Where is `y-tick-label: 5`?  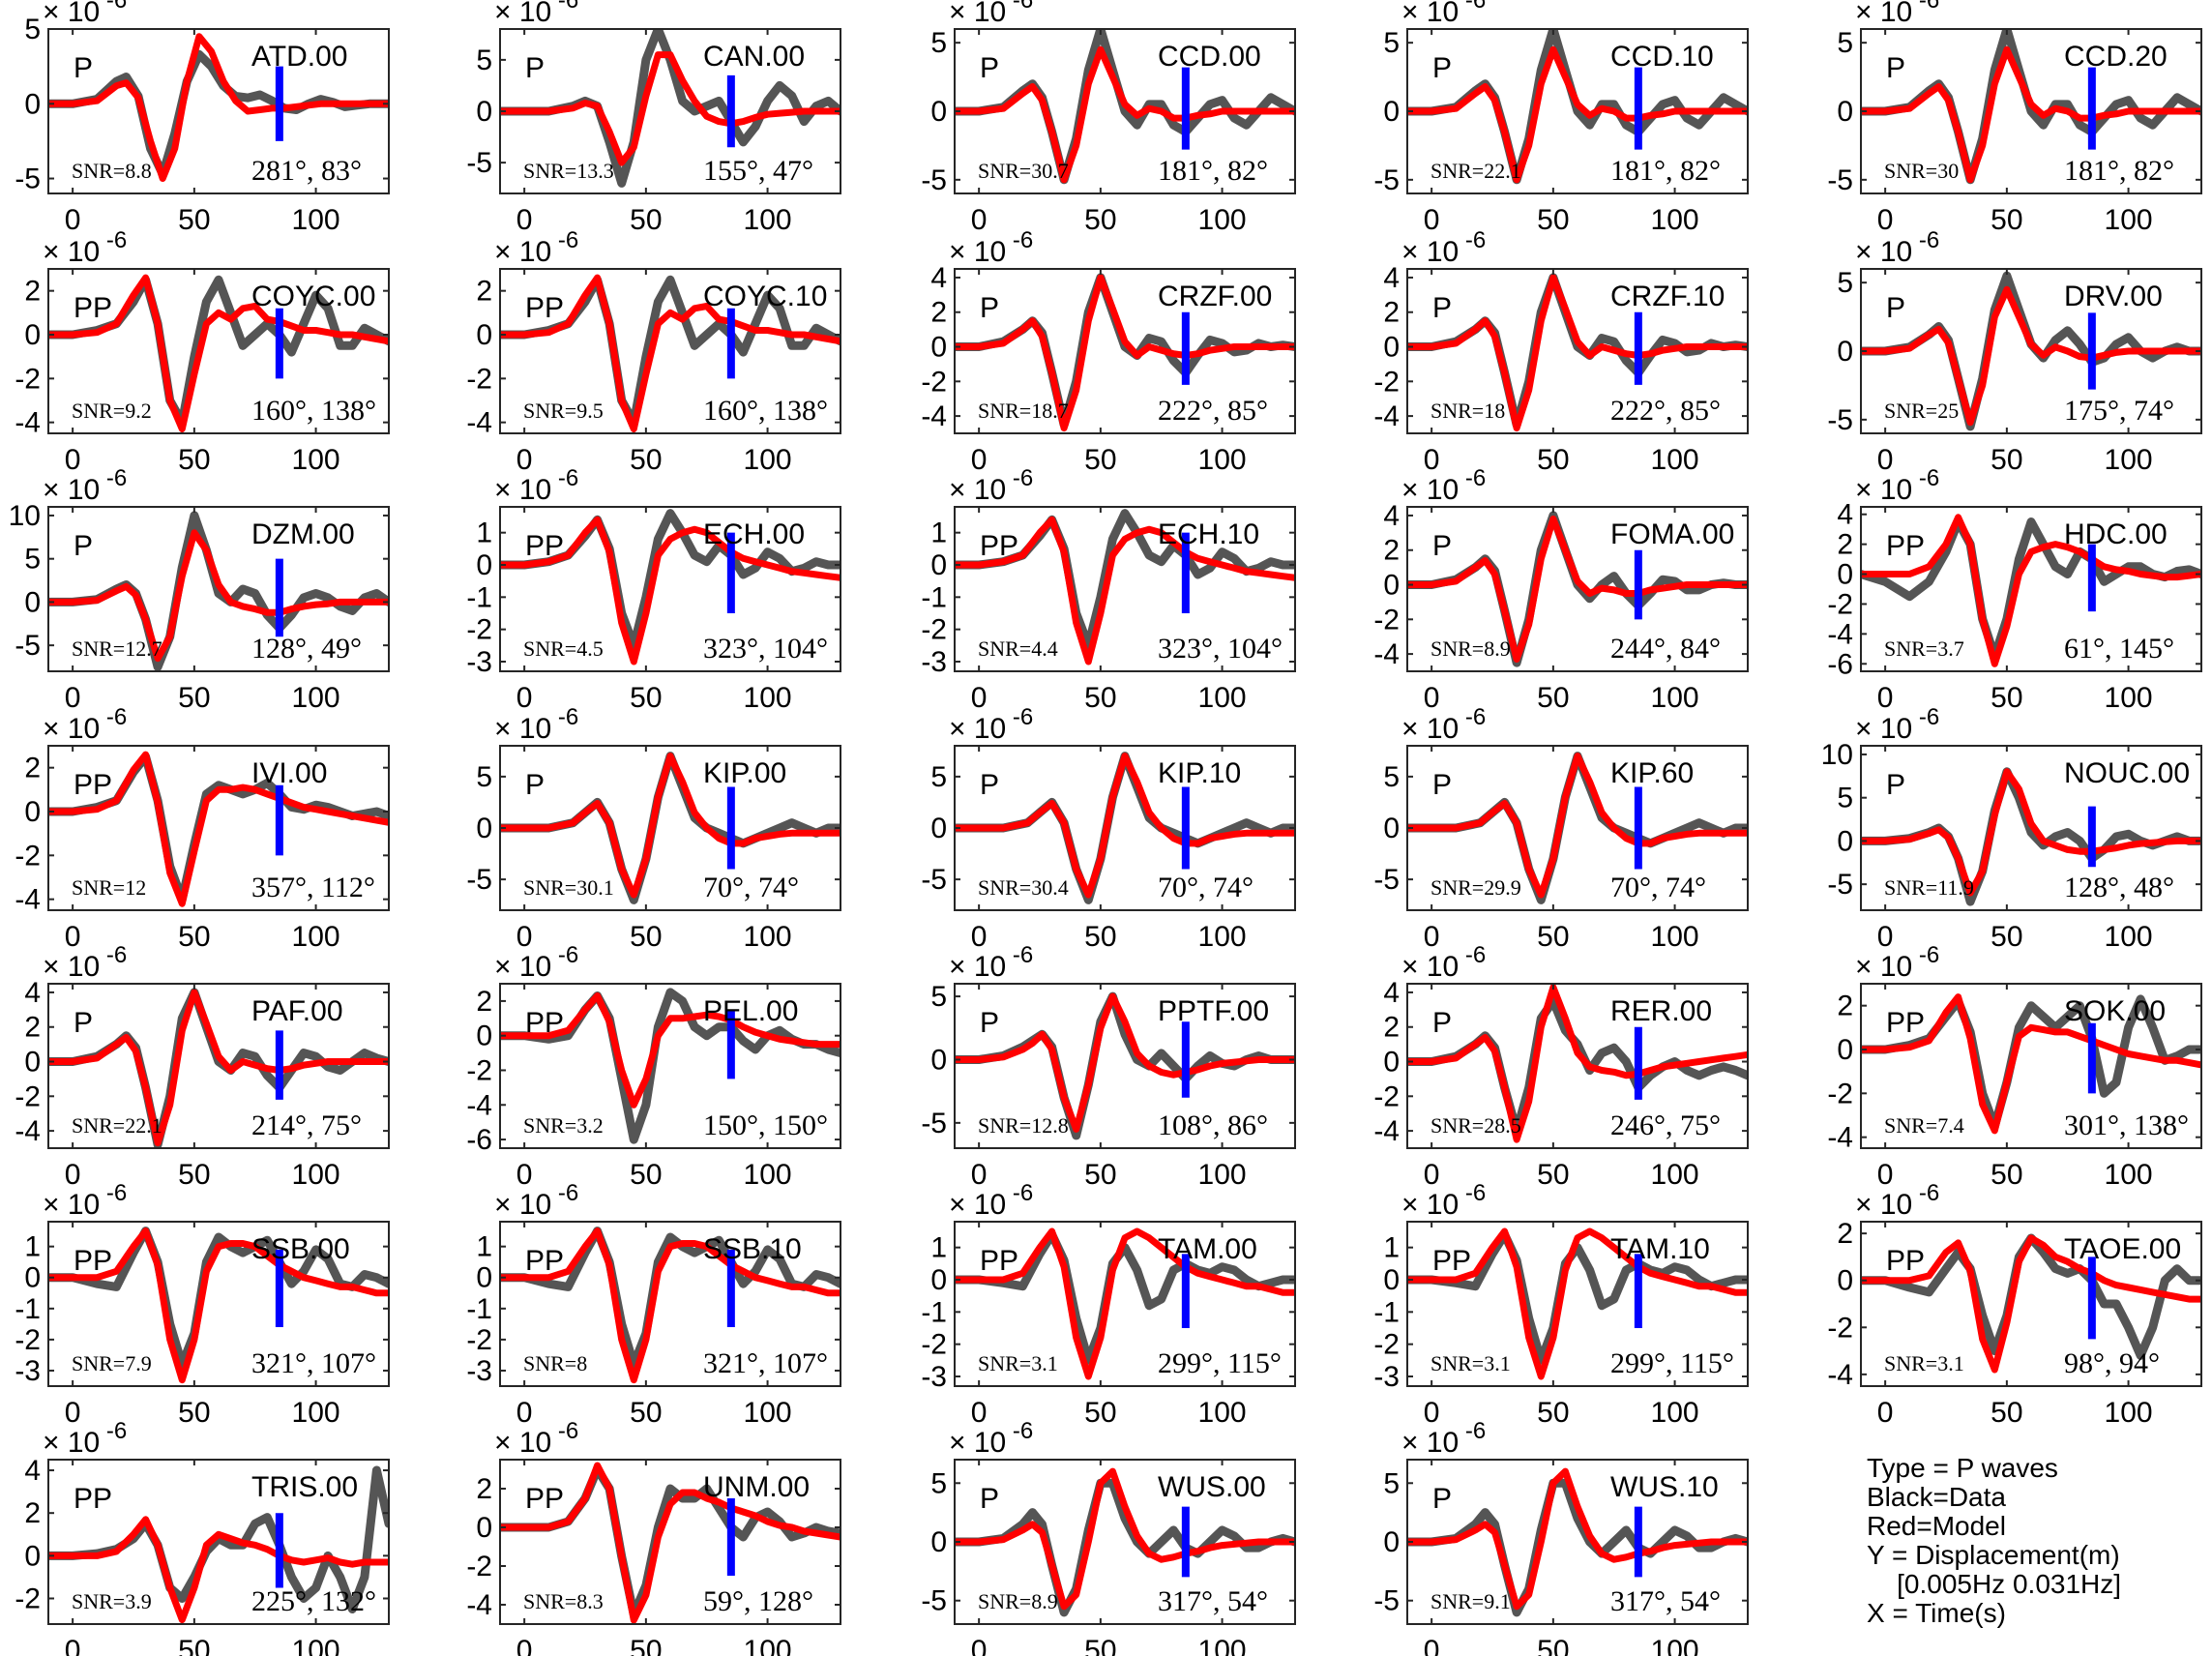 y-tick-label: 5 is located at coordinates (1392, 43).